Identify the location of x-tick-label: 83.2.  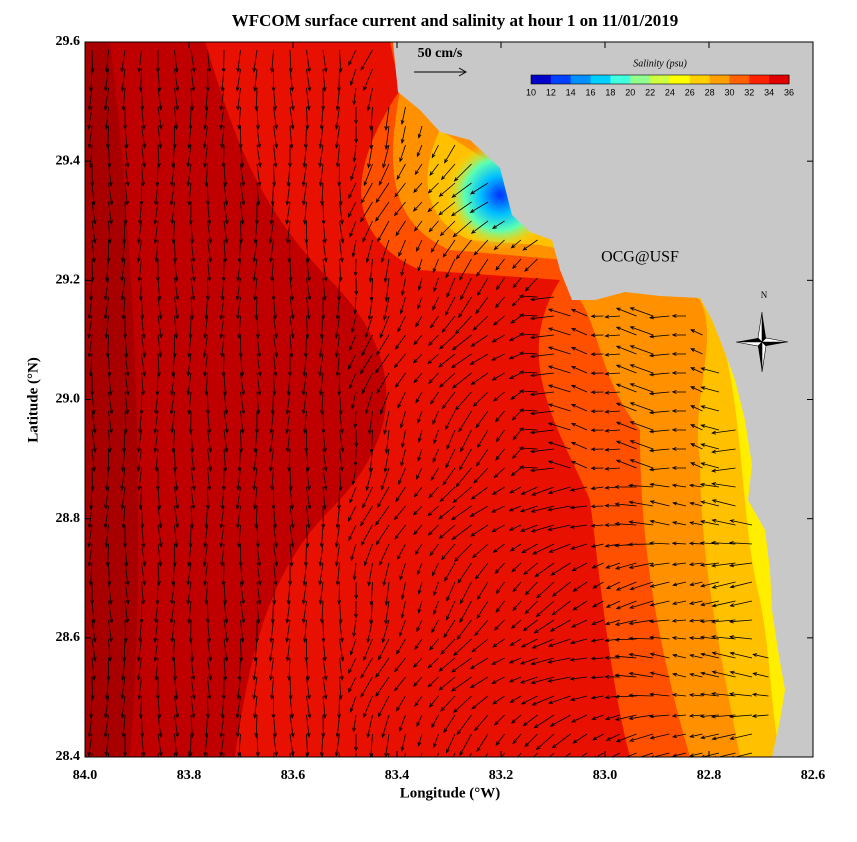
(501, 775).